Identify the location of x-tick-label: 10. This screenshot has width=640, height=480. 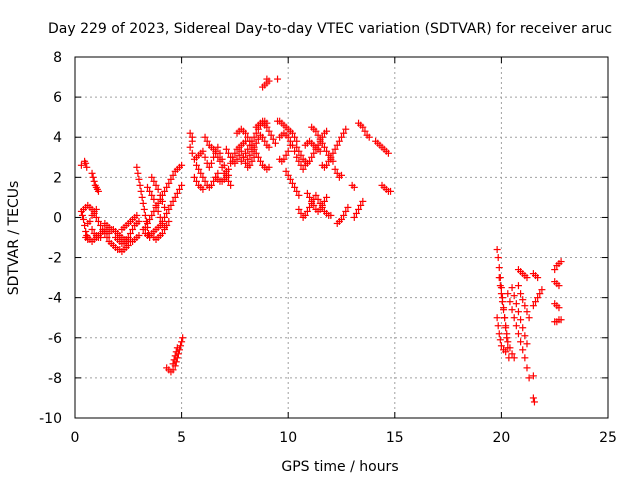
(288, 438).